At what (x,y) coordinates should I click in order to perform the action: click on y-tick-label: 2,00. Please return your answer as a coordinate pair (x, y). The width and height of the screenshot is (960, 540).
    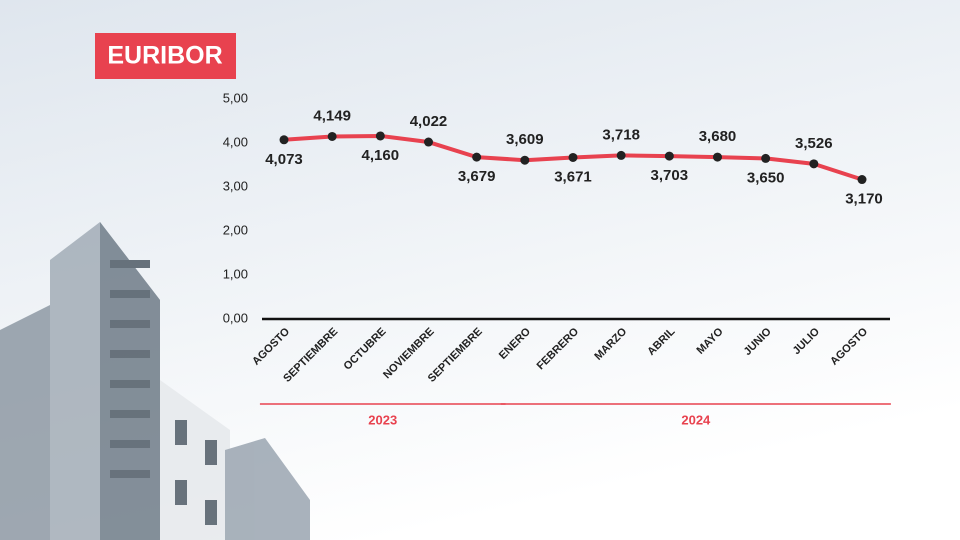
    Looking at the image, I should click on (235, 229).